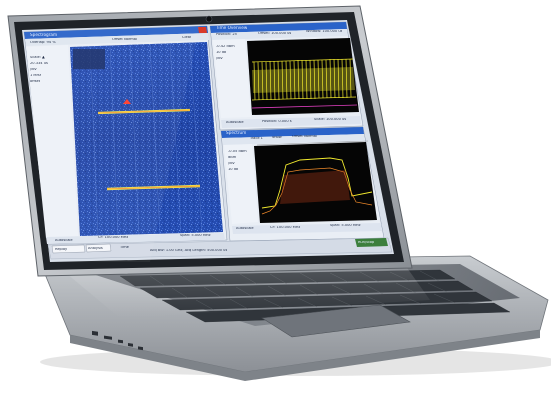  Describe the element at coordinates (127, 101) in the screenshot. I see `marker-icon` at that location.